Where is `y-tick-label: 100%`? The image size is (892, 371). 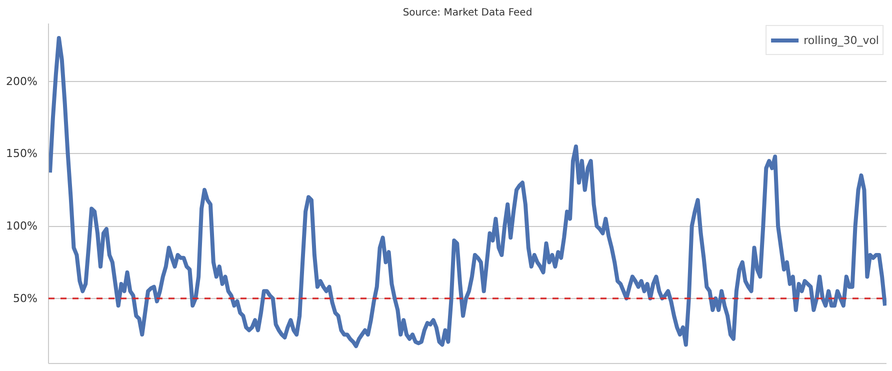
y-tick-label: 100% is located at coordinates (22, 226).